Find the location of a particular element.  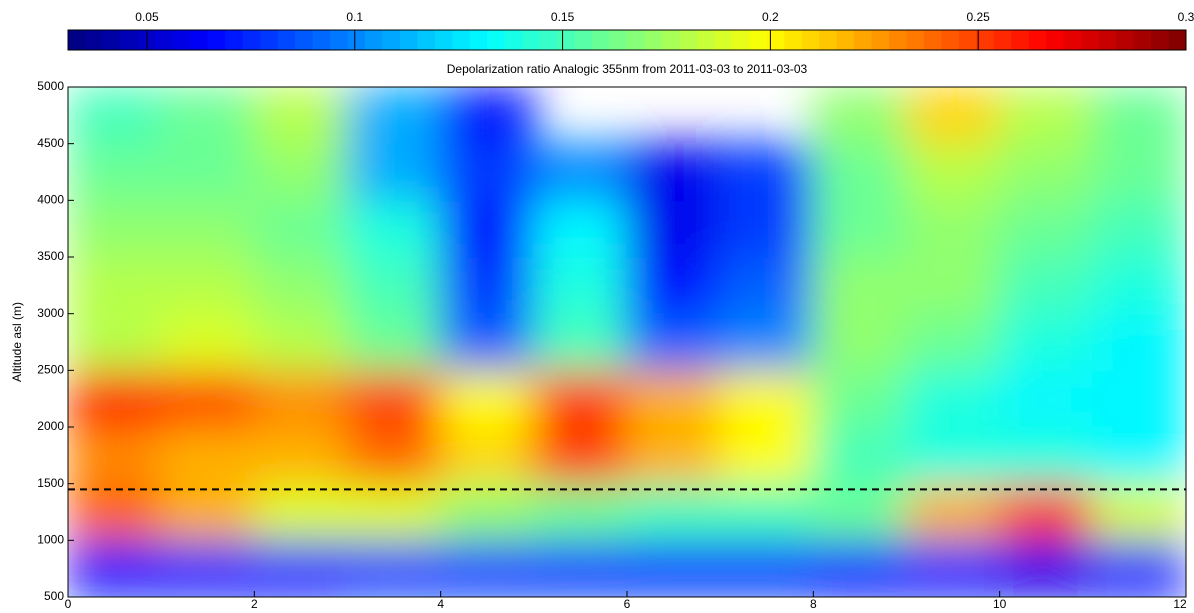

y-tick-label: 1000 is located at coordinates (50, 540).